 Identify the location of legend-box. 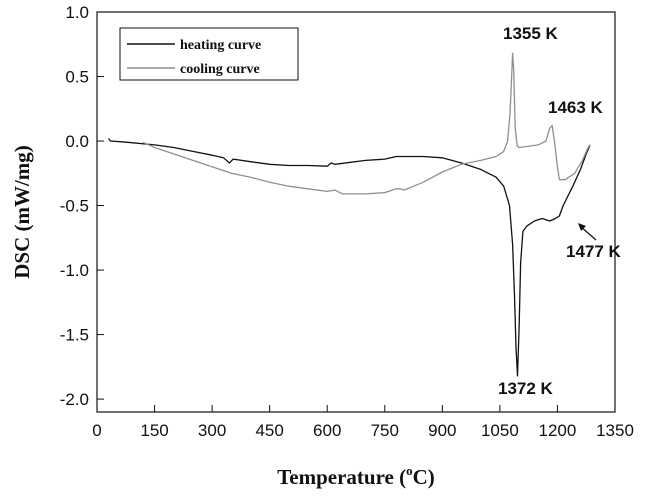
(209, 54).